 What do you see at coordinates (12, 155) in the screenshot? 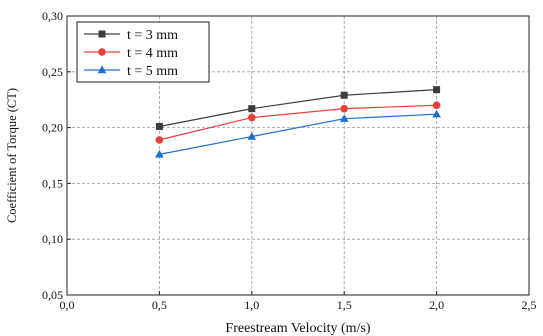
I see `y-axis-title: Coefficient of Torque (CT)` at bounding box center [12, 155].